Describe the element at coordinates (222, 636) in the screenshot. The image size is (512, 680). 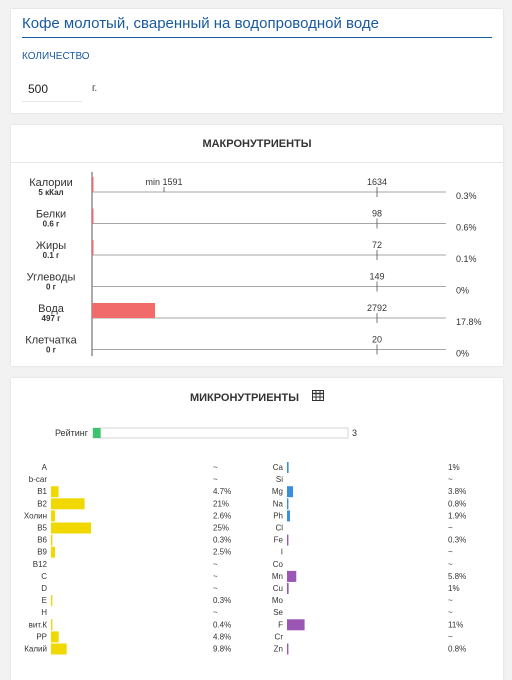
I see `vitamin-percent: 4.8%` at that location.